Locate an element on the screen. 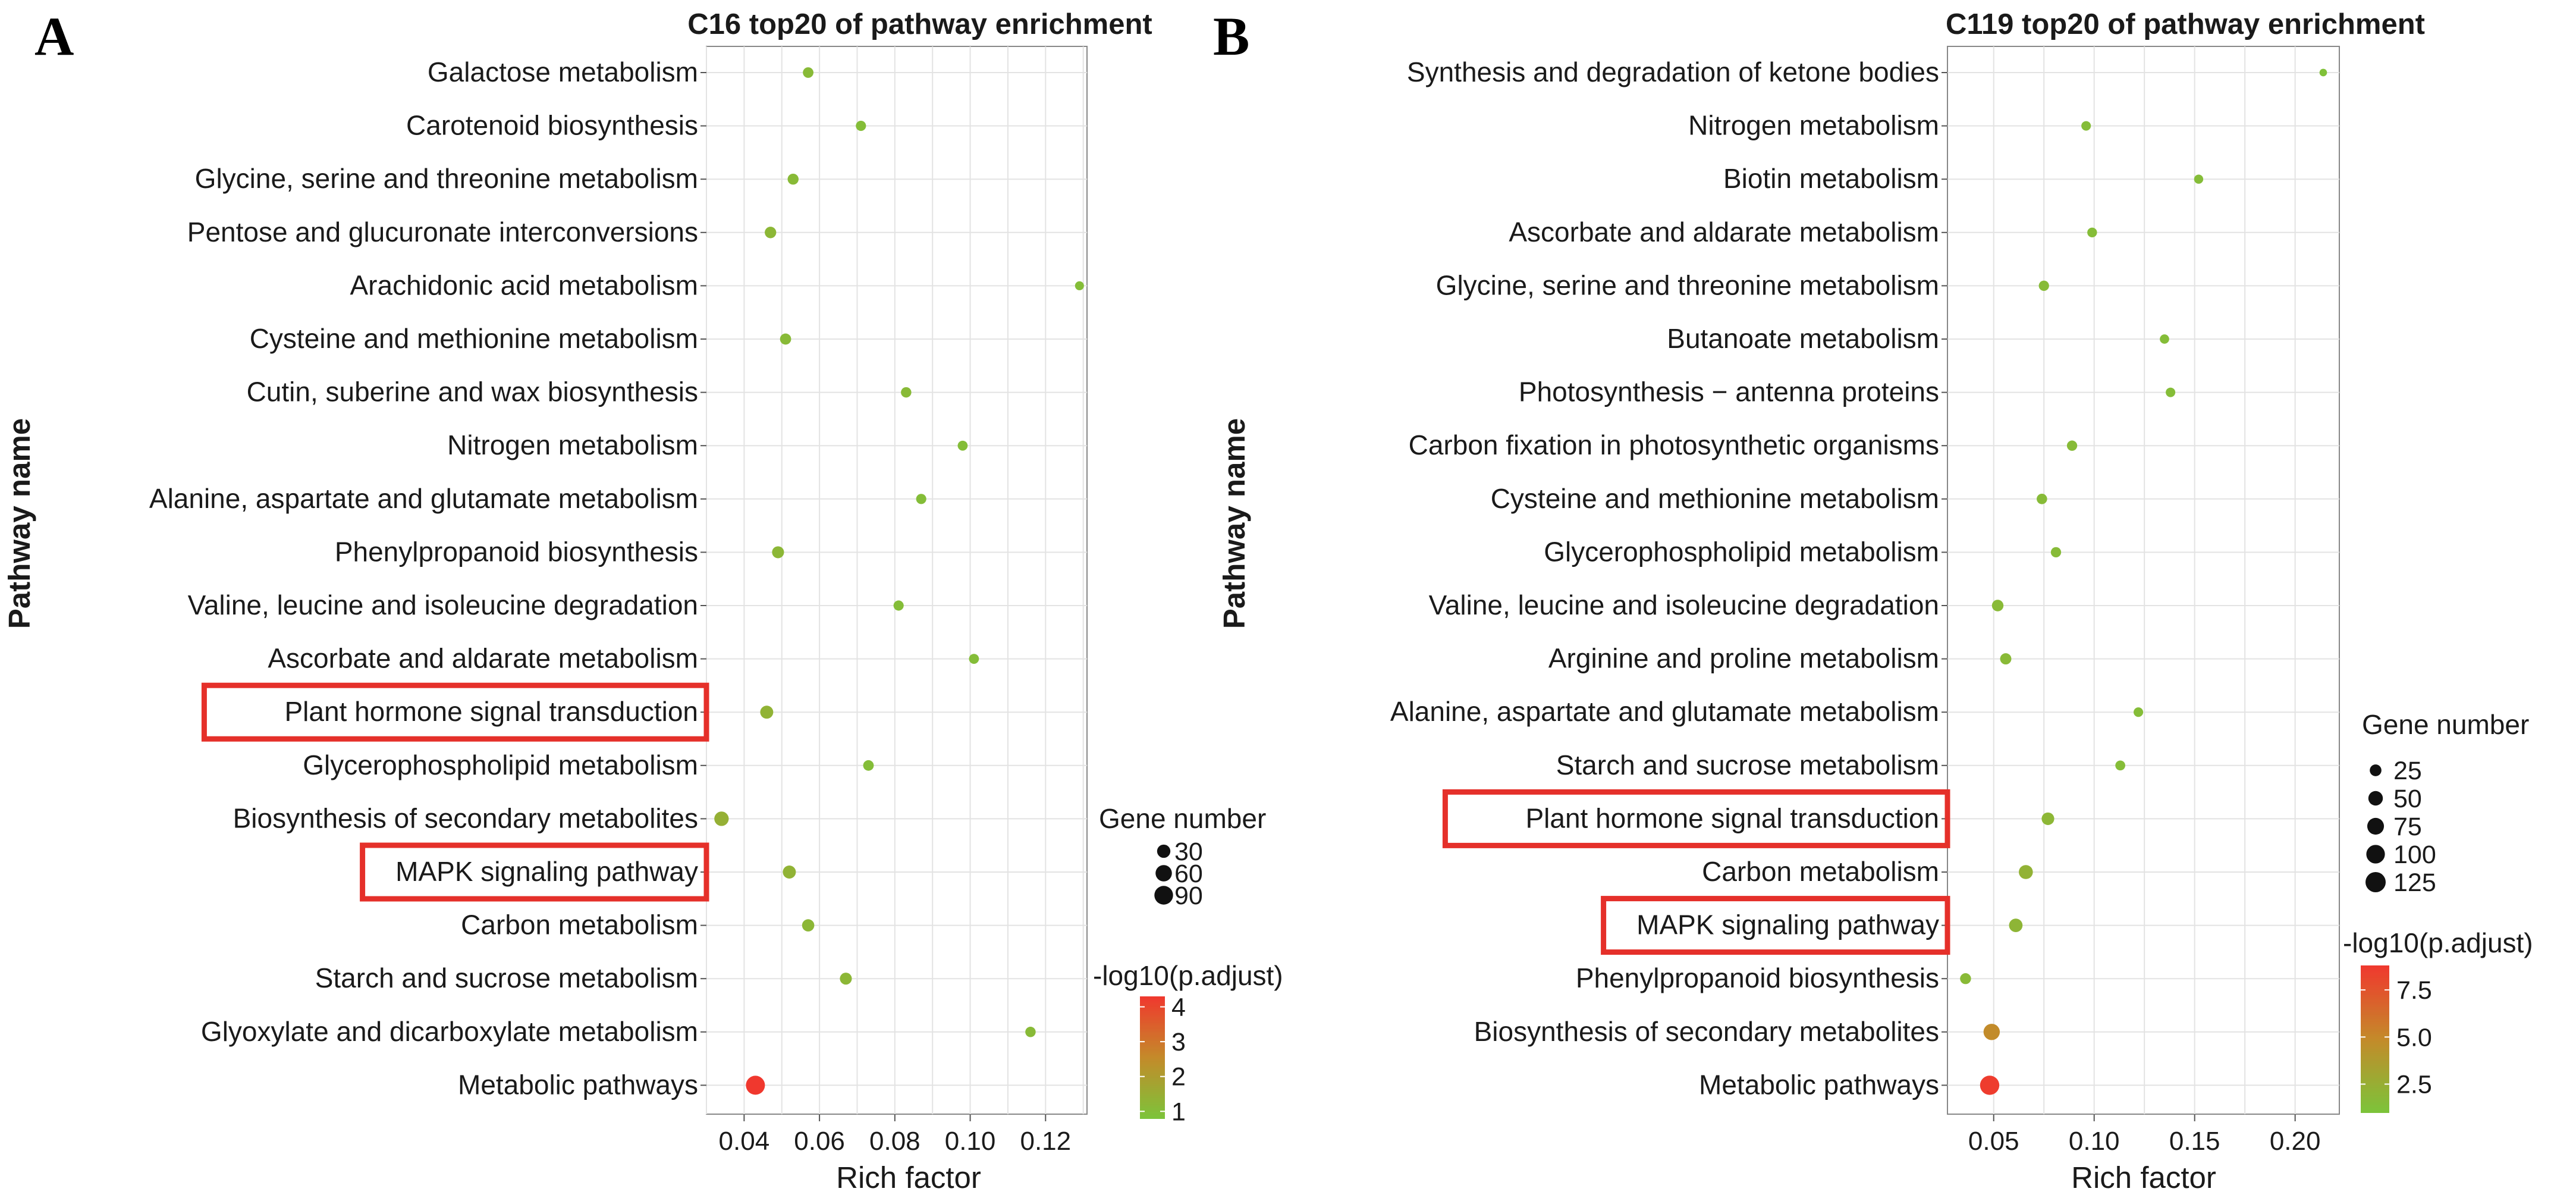 The image size is (2576, 1201). size-key-label: 60 is located at coordinates (1188, 874).